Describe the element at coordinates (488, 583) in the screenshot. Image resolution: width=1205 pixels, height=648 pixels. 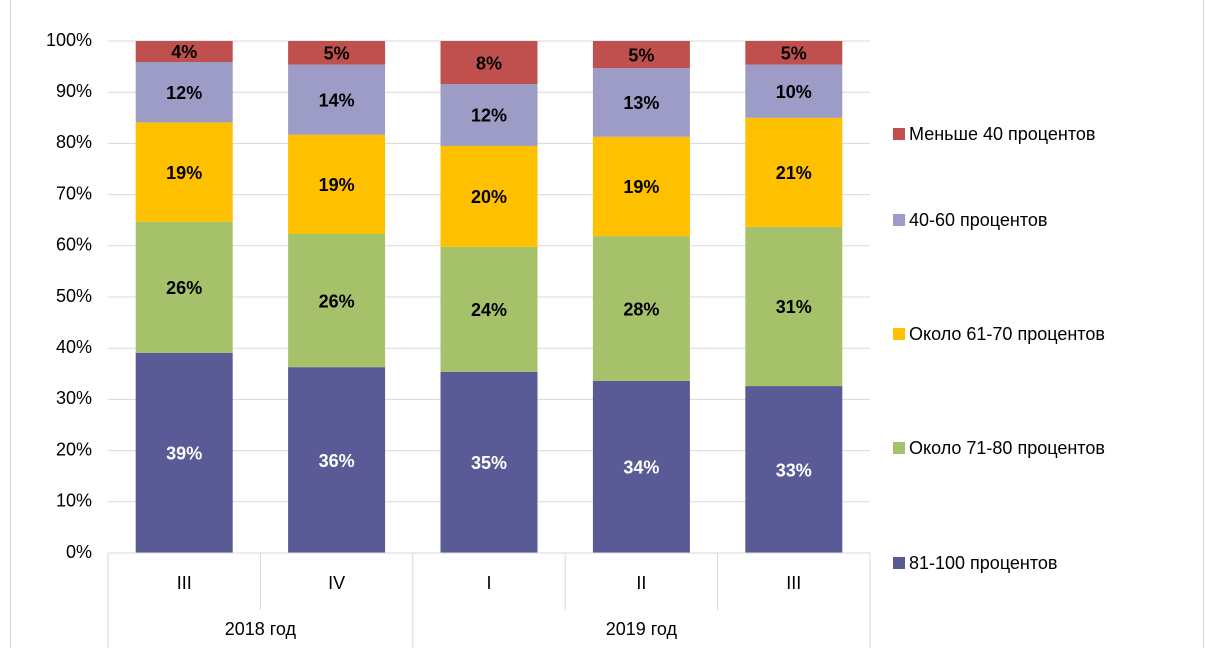
I see `x-tick-label: I` at that location.